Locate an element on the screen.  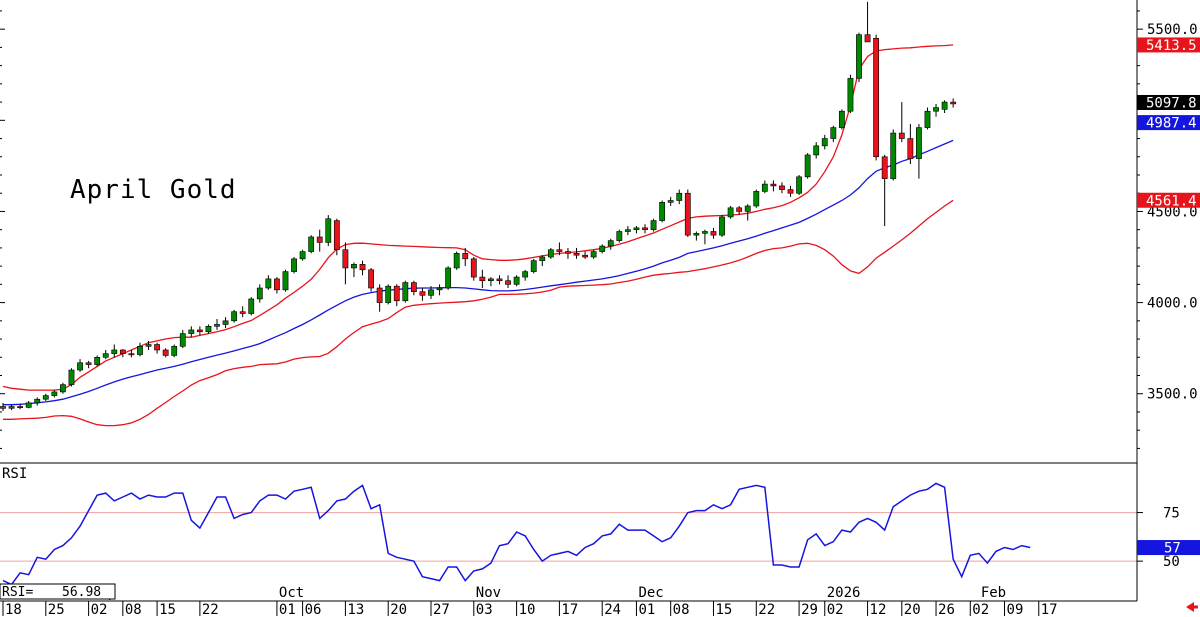
date-tick-label: 27 is located at coordinates (441, 609).